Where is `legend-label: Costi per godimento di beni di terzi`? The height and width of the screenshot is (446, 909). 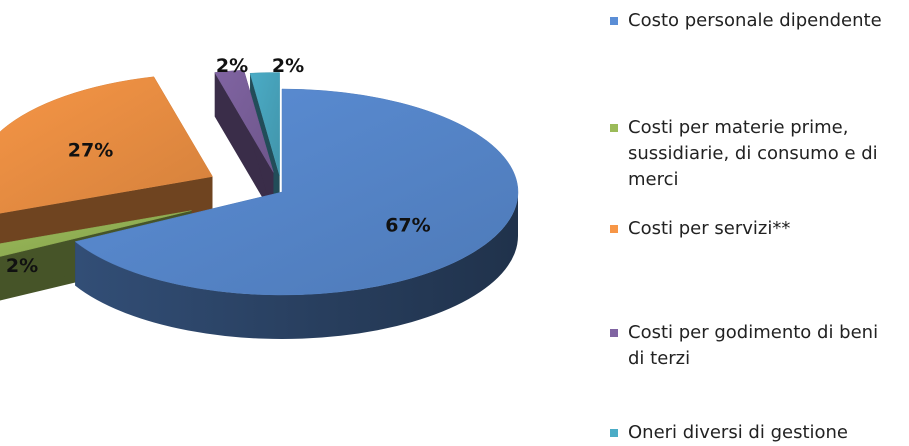
legend-label: Costi per godimento di beni di terzi is located at coordinates (753, 345).